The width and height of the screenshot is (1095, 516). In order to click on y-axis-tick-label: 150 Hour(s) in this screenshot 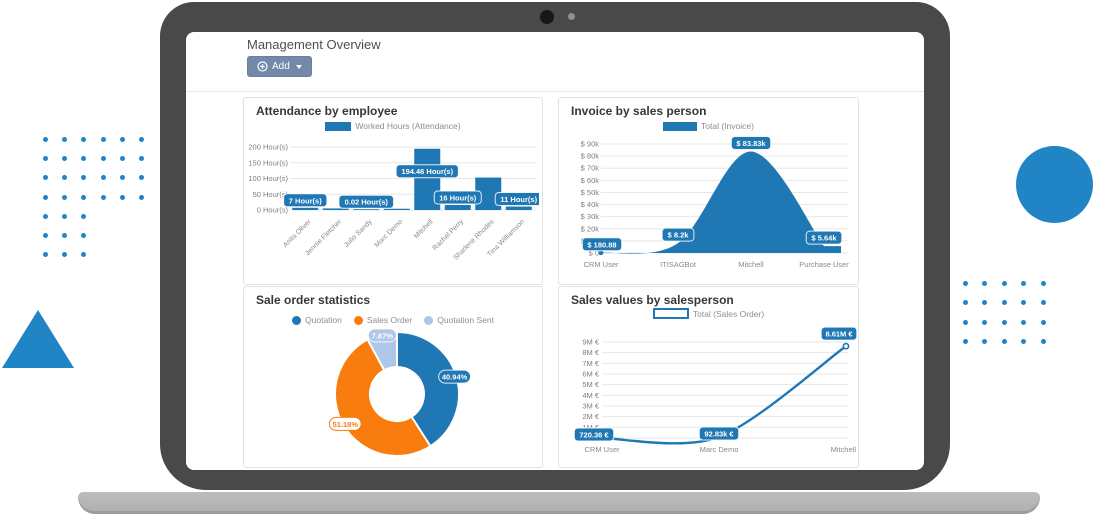, I will do `click(268, 162)`.